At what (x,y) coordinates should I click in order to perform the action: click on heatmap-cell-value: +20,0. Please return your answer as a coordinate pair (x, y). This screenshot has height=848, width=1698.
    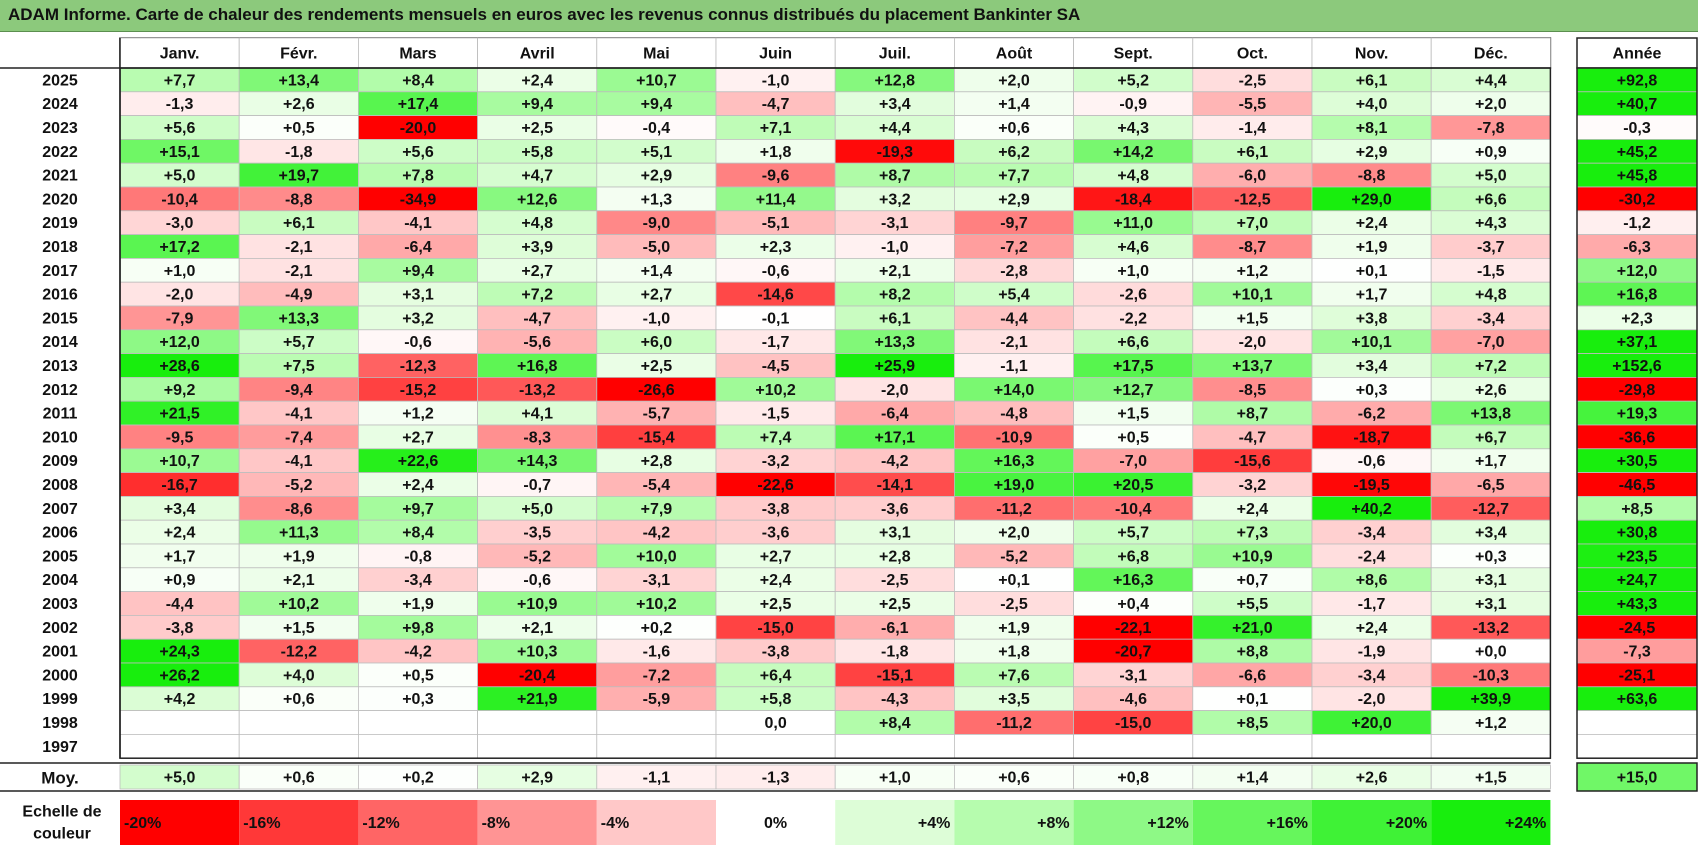
    Looking at the image, I should click on (1371, 723).